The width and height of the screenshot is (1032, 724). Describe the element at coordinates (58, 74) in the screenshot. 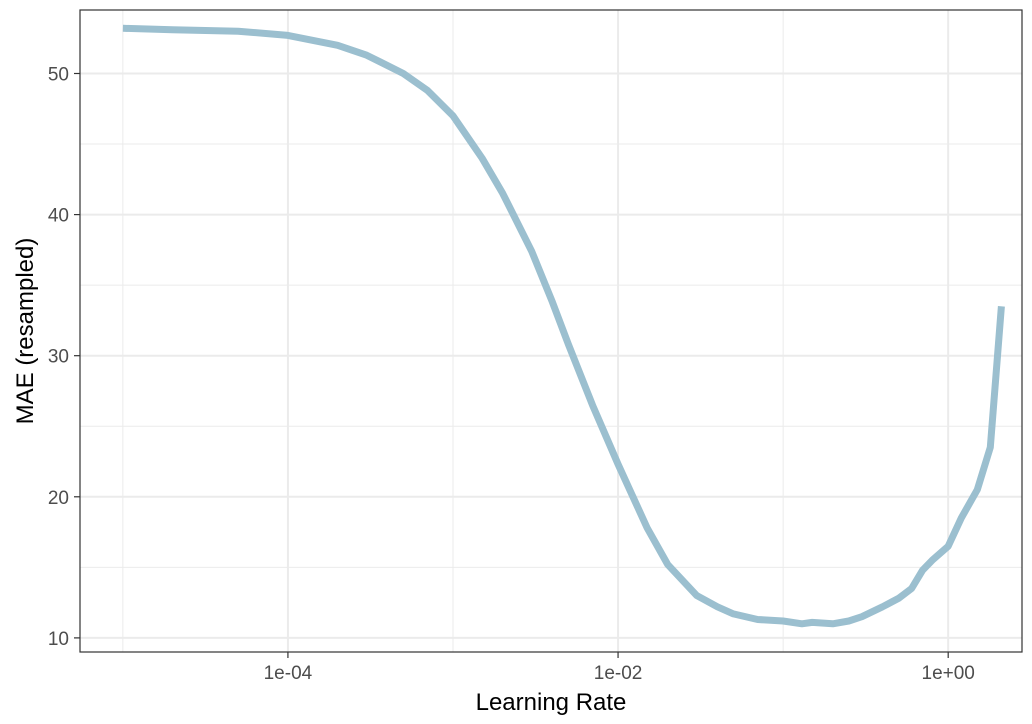

I see `y-tick-label: 50` at that location.